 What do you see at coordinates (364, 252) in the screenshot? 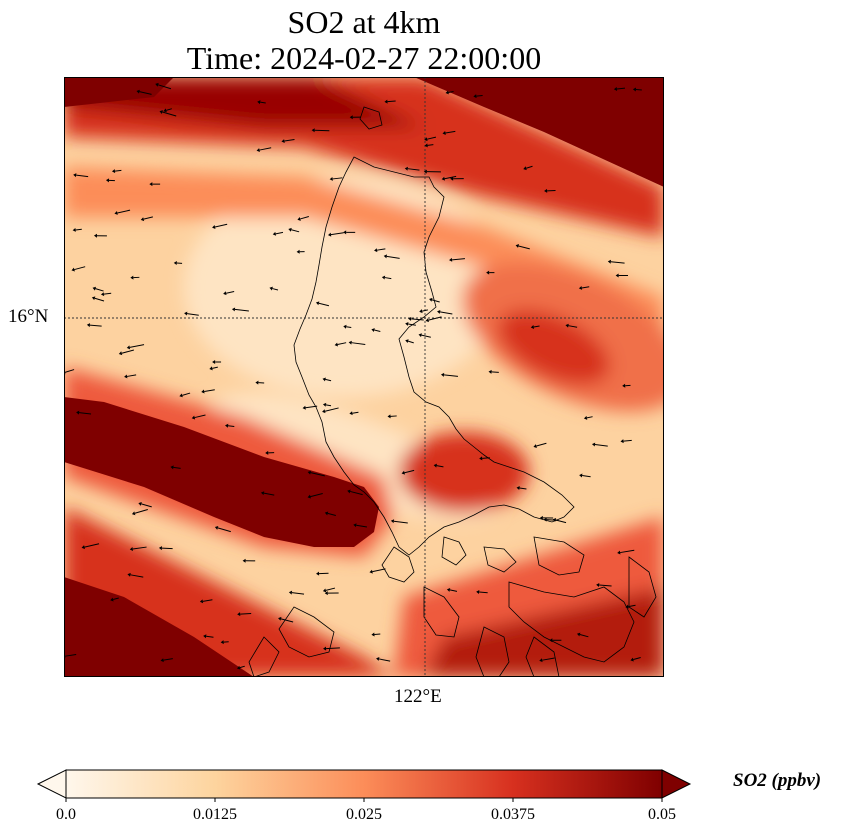
I see `so2-top-band-edge` at bounding box center [364, 252].